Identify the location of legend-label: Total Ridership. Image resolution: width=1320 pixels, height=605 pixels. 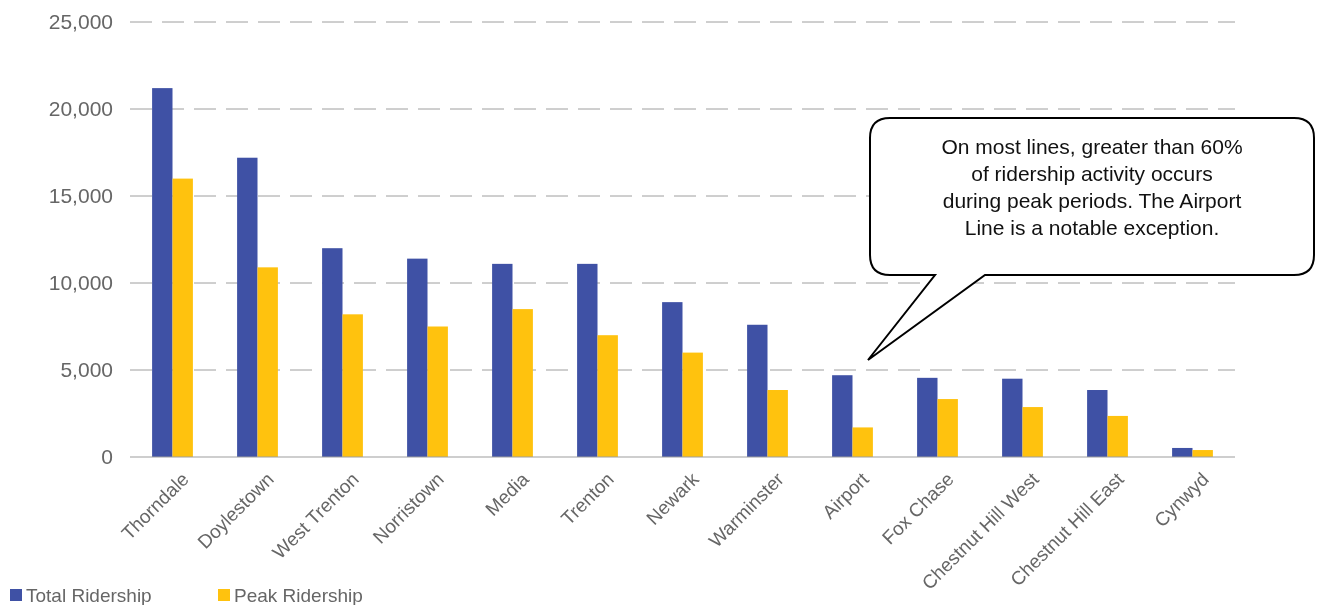
(89, 594).